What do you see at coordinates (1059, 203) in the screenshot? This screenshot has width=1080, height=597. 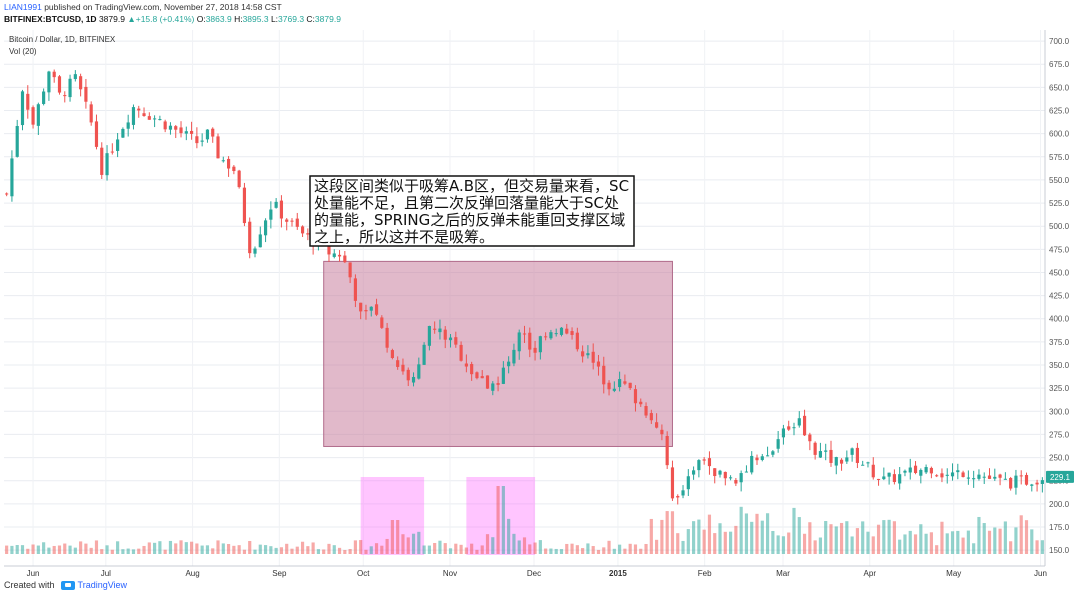 I see `y-tick-label: 525.0` at bounding box center [1059, 203].